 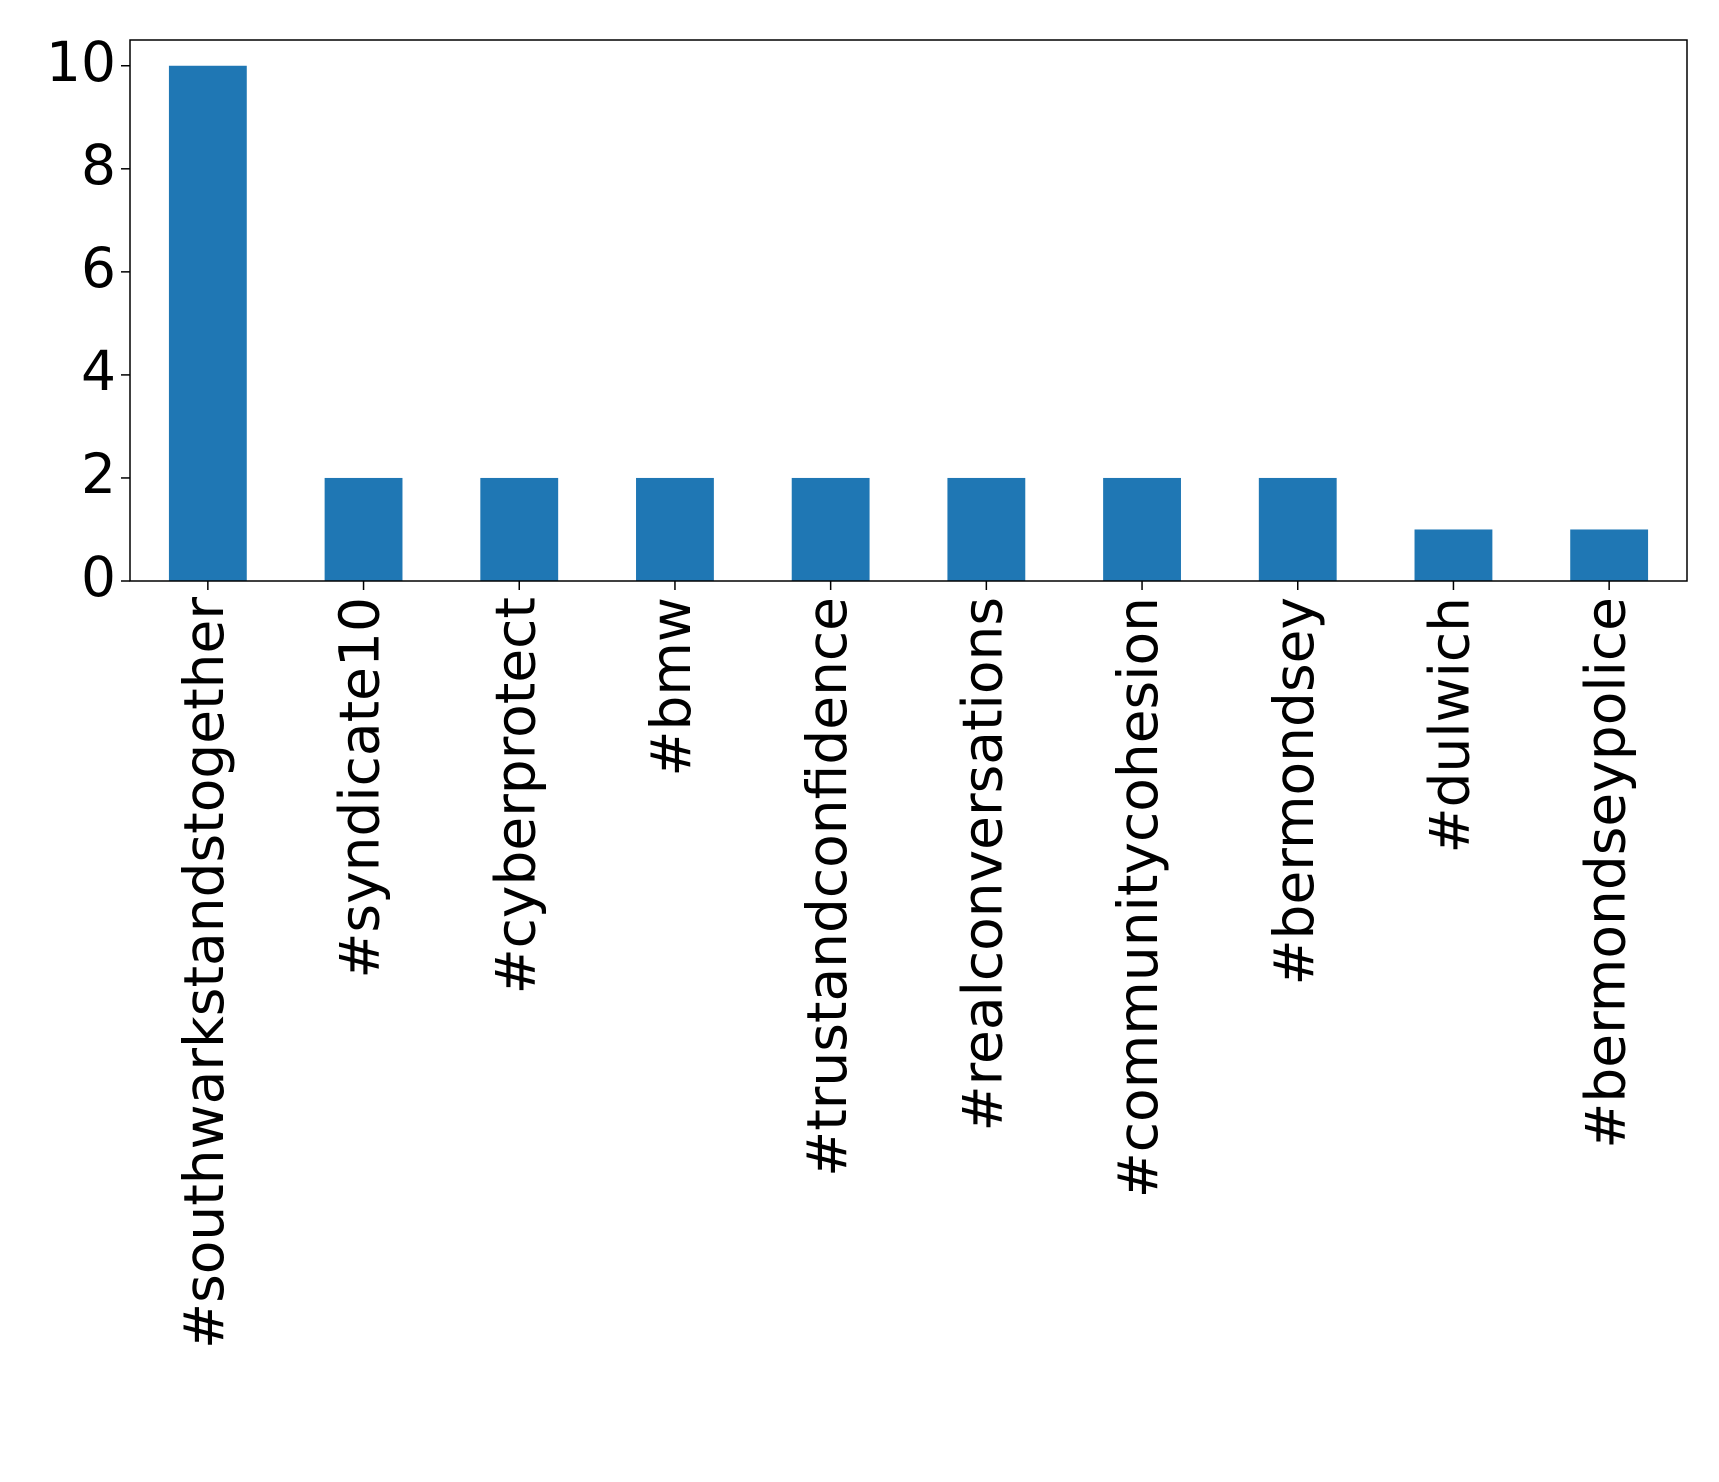 I want to click on y-tick-label: 0, so click(x=98, y=577).